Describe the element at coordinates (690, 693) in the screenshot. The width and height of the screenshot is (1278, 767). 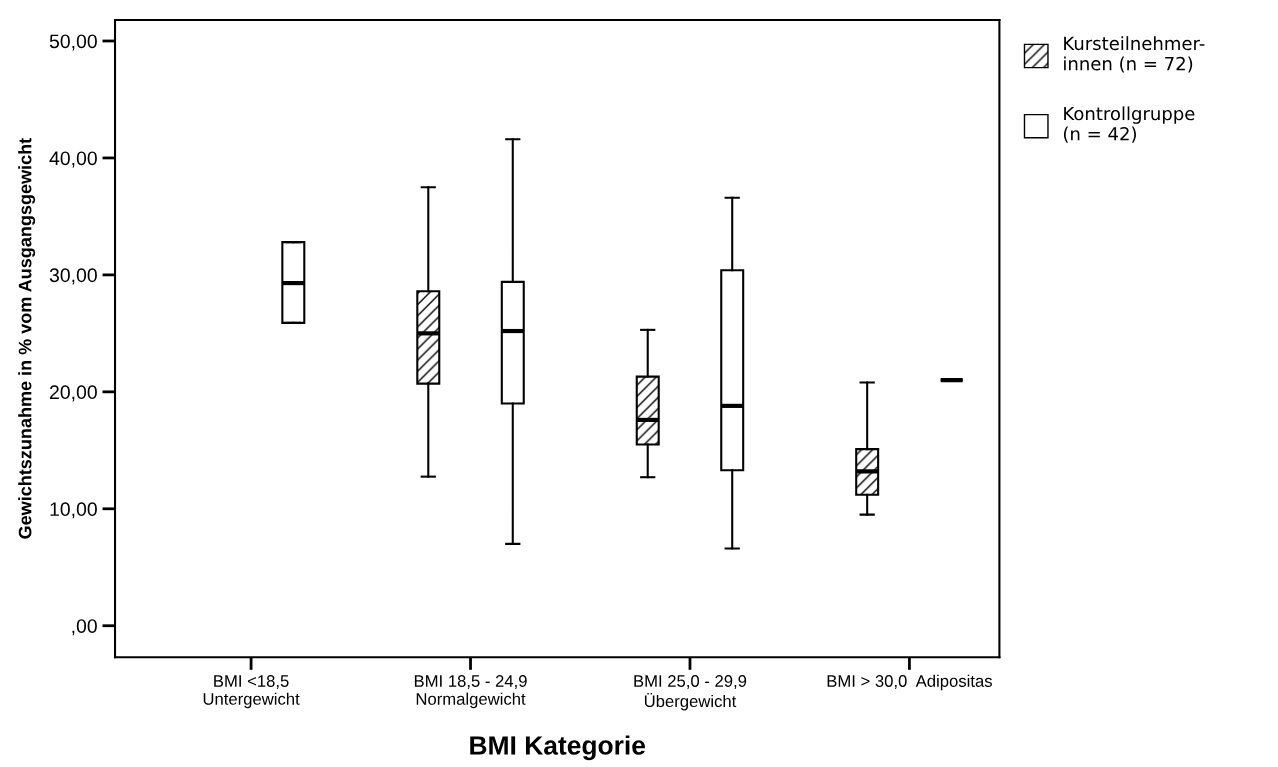
I see `x-tick-label: BMI 25,0 - 29,9 Übergewicht` at that location.